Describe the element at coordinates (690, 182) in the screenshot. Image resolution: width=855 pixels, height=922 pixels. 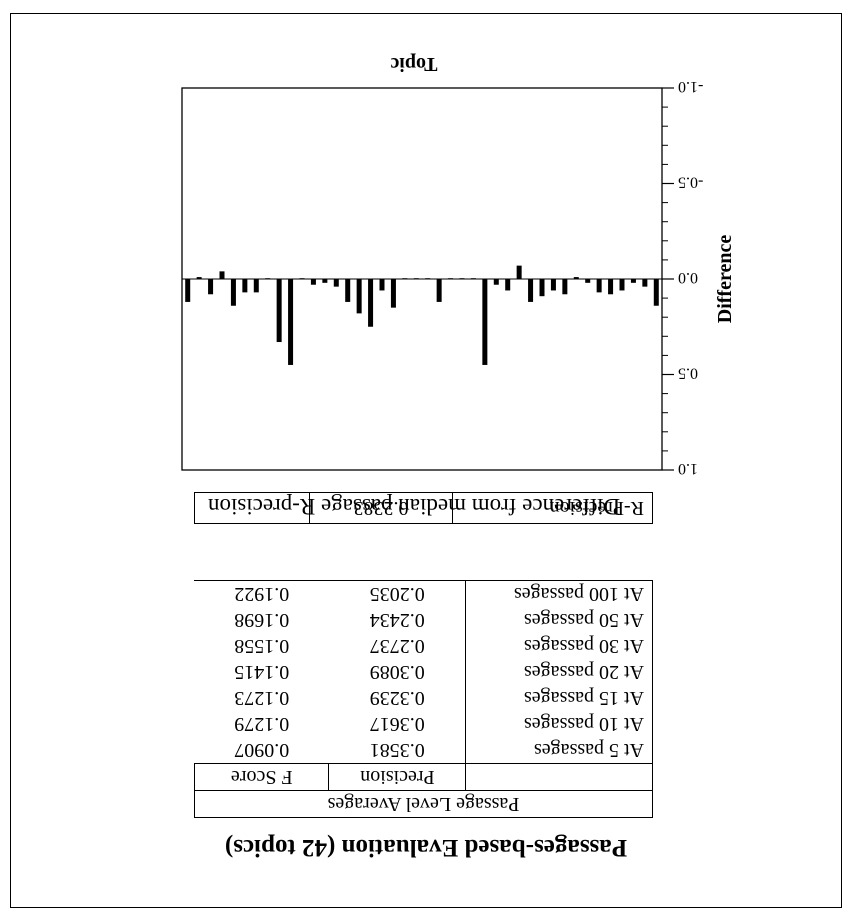
I see `y-tick-label: -0.5` at that location.